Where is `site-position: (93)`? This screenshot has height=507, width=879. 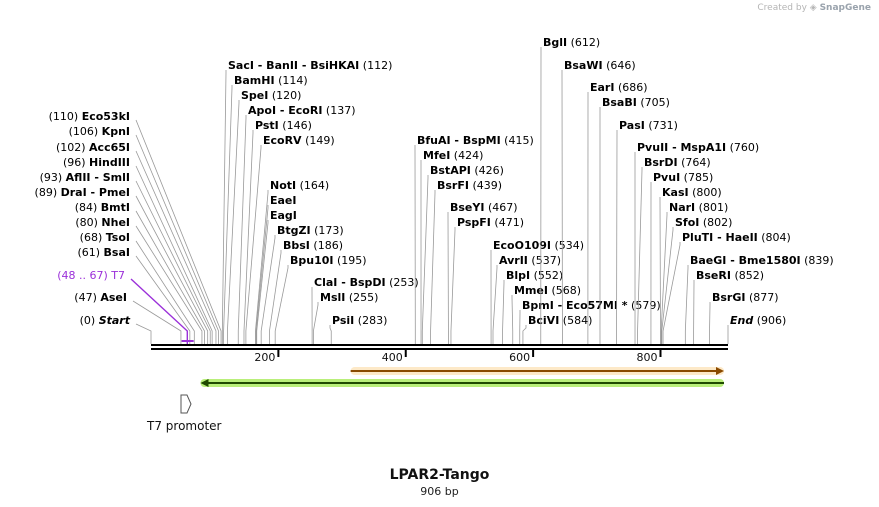
site-position: (93) is located at coordinates (53, 177).